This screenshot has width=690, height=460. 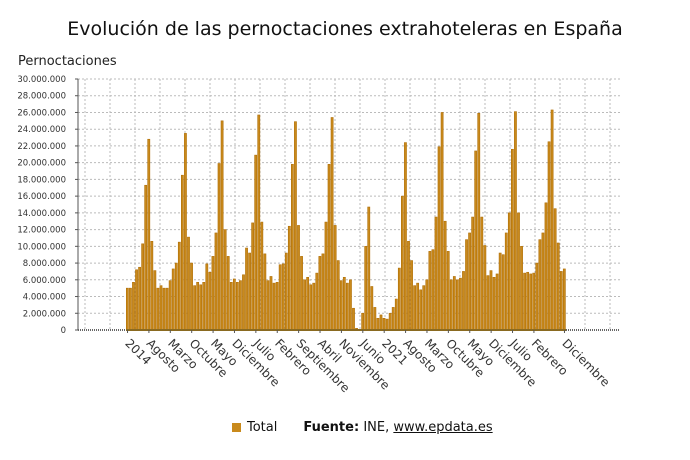 I want to click on y-tick-label: 2.000.000, so click(x=44, y=314).